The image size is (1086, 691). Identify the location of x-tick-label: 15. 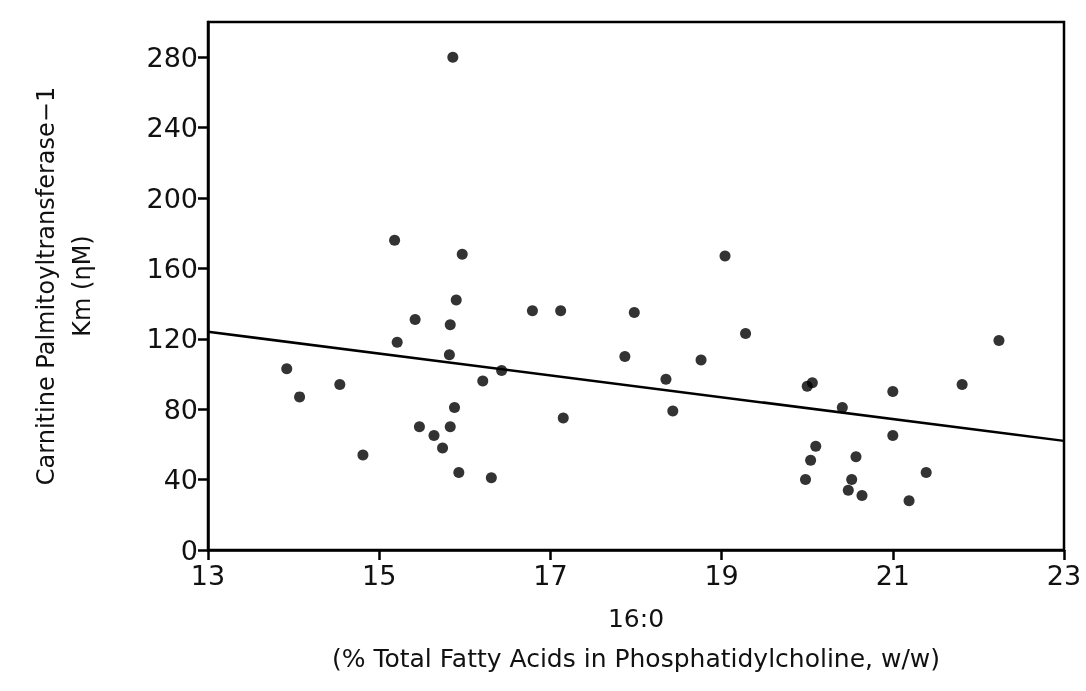
(379, 575).